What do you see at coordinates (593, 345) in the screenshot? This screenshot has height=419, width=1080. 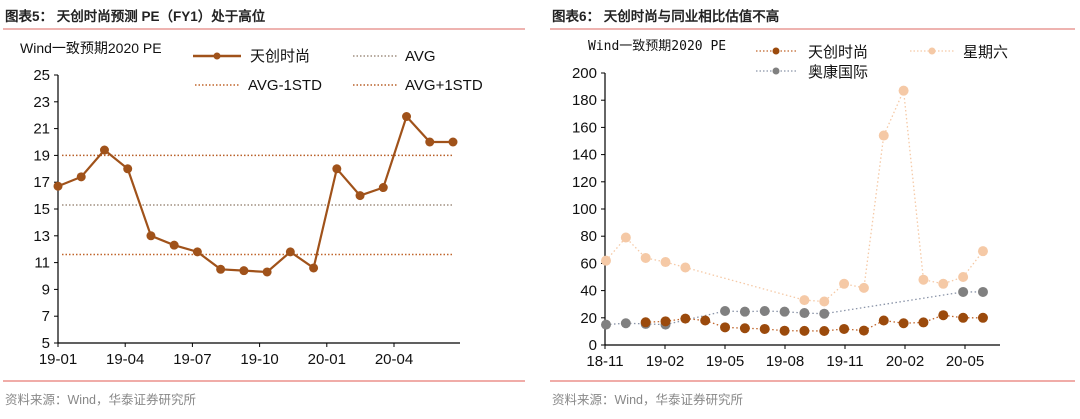 I see `y-tick-label: 0` at bounding box center [593, 345].